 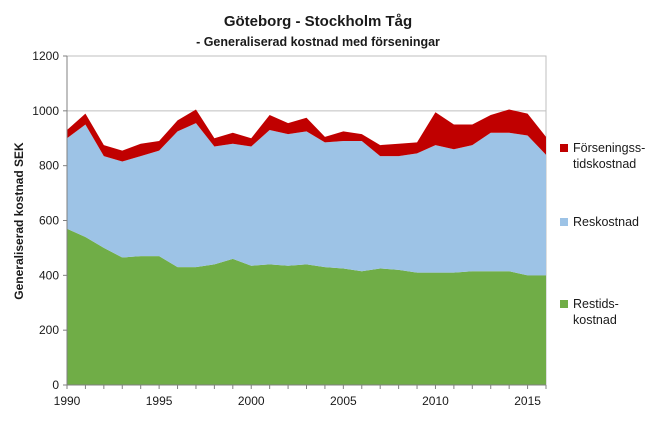 I want to click on y-axis-label: Generaliserad kostnad SEK, so click(x=19, y=221).